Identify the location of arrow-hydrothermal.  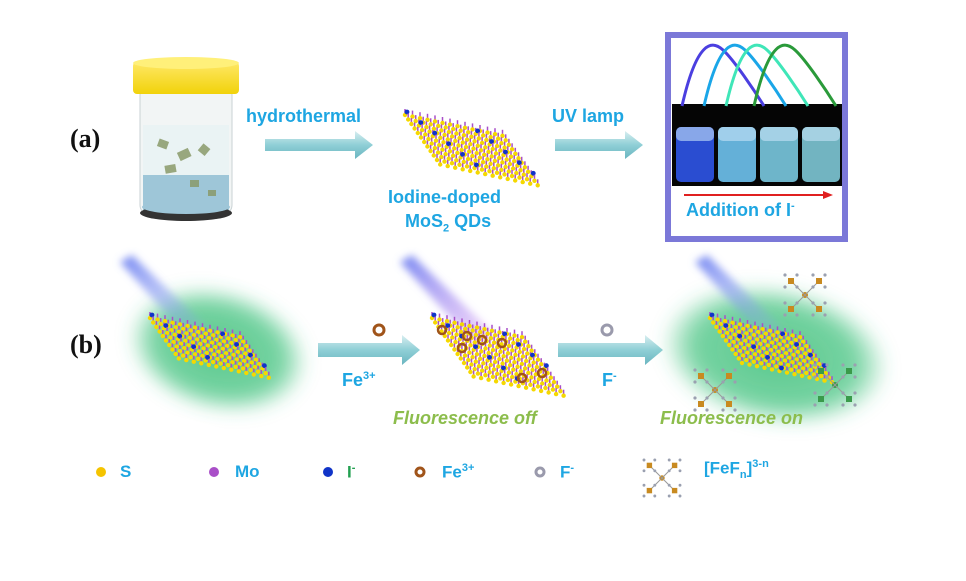
(319, 145).